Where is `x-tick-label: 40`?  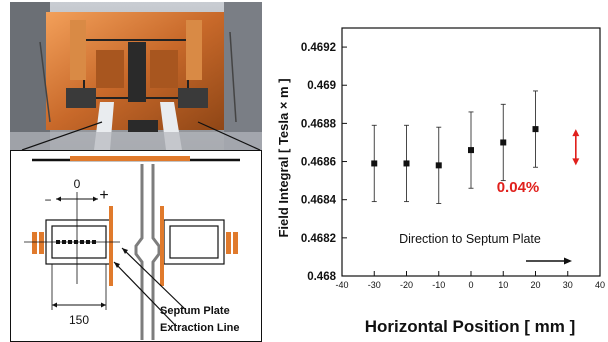 x-tick-label: 40 is located at coordinates (600, 285).